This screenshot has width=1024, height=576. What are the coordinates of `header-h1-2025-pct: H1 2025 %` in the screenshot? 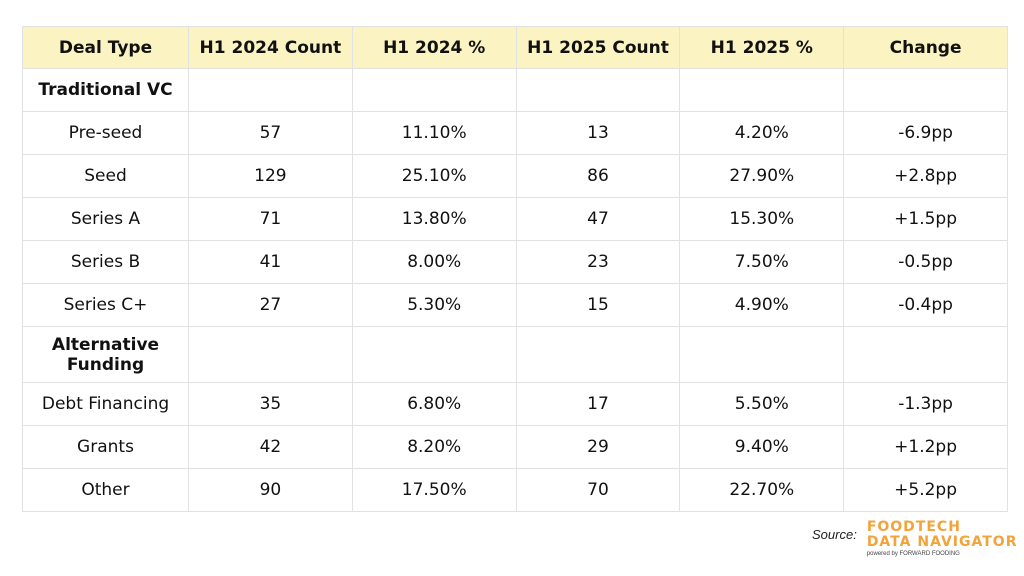 It's located at (762, 47).